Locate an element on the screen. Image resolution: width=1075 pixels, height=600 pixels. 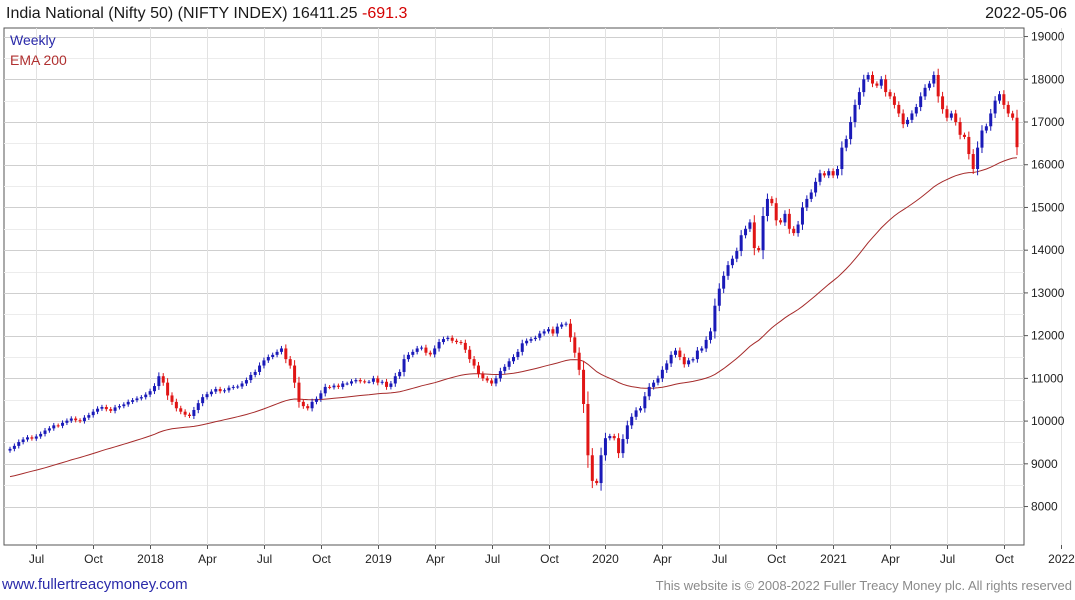
y-tick-label: 18000 is located at coordinates (1048, 79).